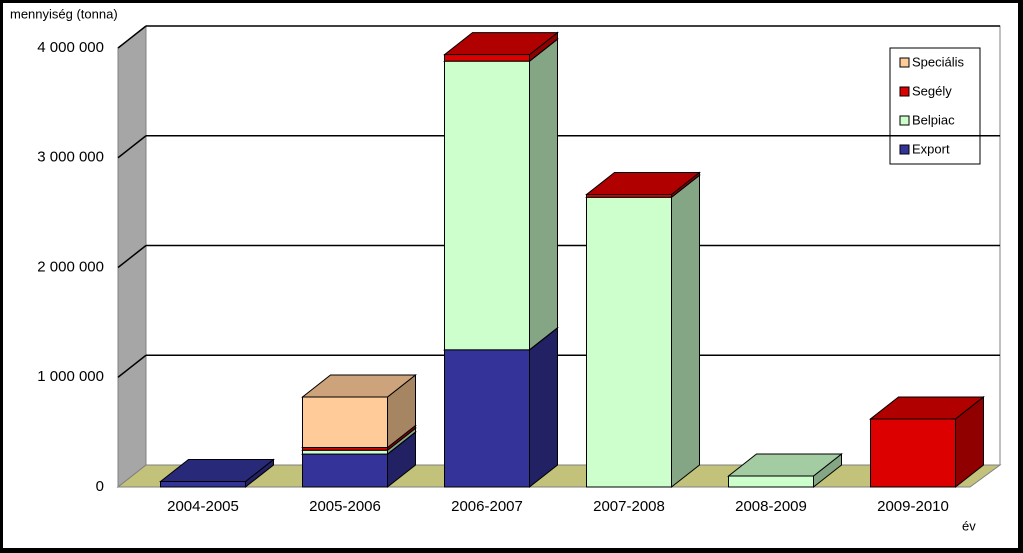 The width and height of the screenshot is (1023, 553). I want to click on y-tick-label: 0, so click(100, 486).